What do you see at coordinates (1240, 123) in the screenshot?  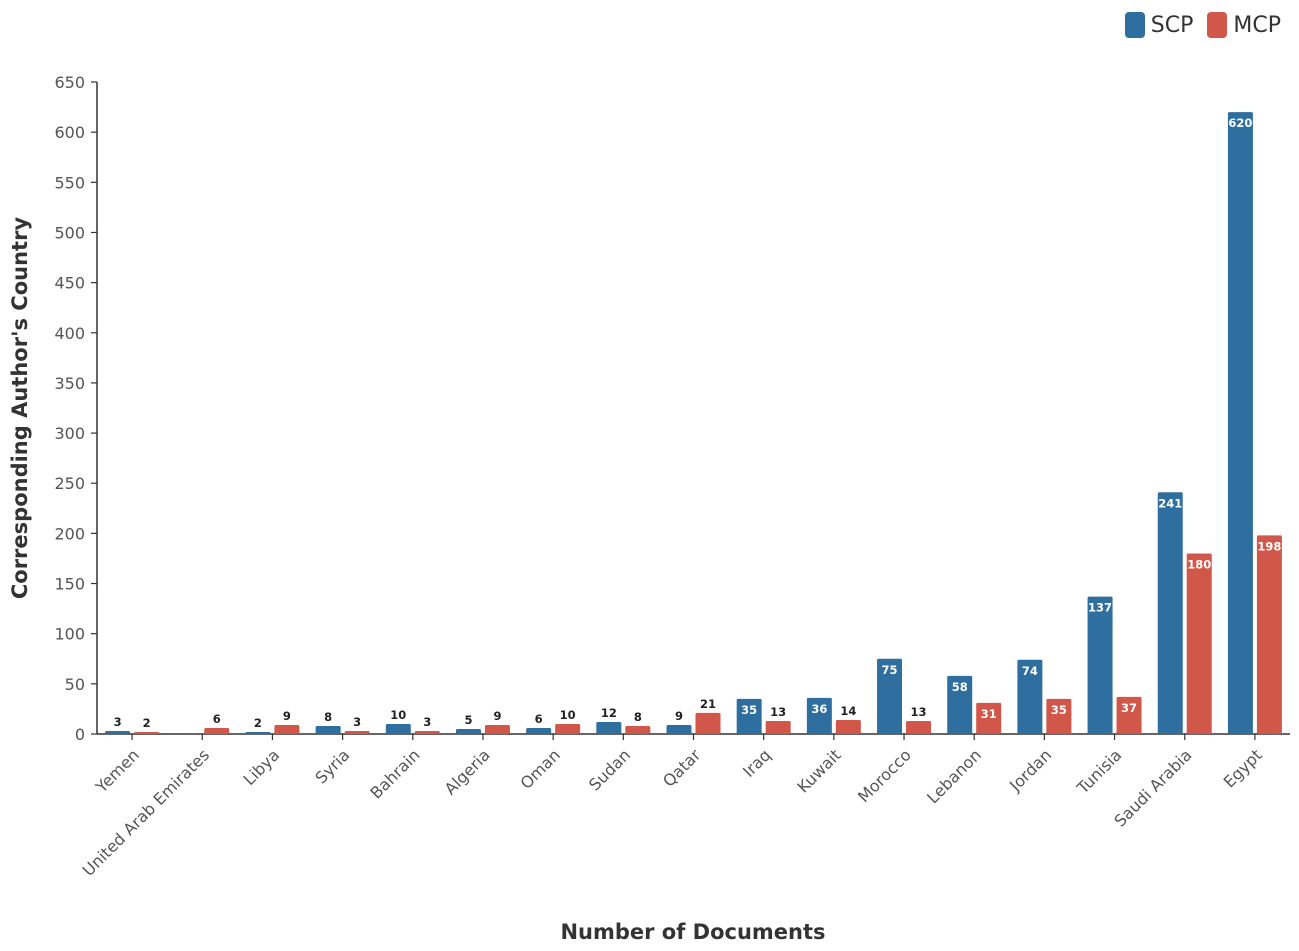 I see `bar-label-scp: 620` at bounding box center [1240, 123].